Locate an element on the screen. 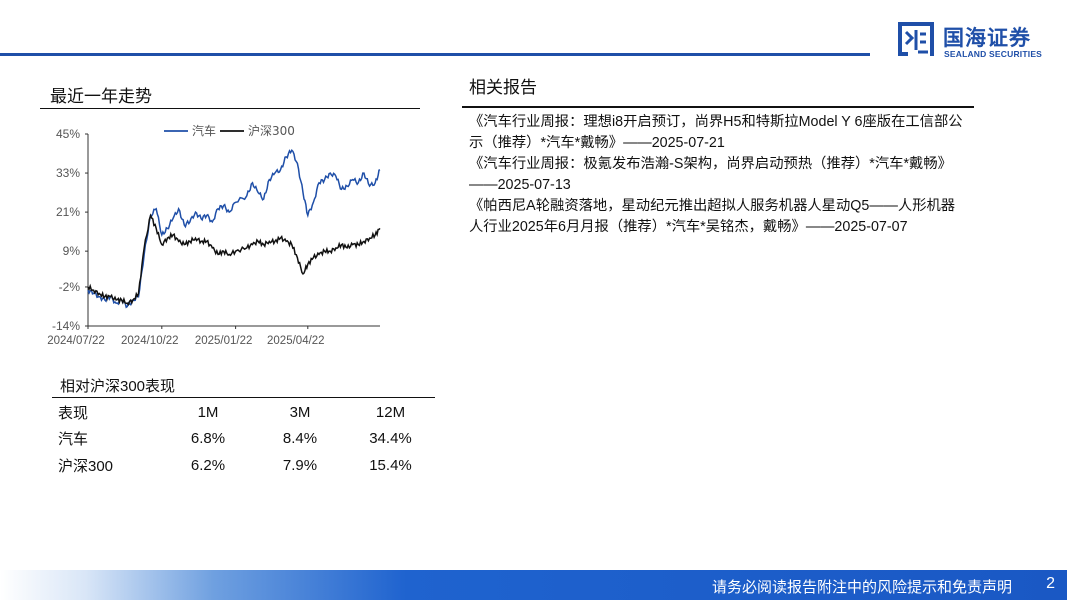  perf-cell-1m: 6.2% is located at coordinates (208, 465).